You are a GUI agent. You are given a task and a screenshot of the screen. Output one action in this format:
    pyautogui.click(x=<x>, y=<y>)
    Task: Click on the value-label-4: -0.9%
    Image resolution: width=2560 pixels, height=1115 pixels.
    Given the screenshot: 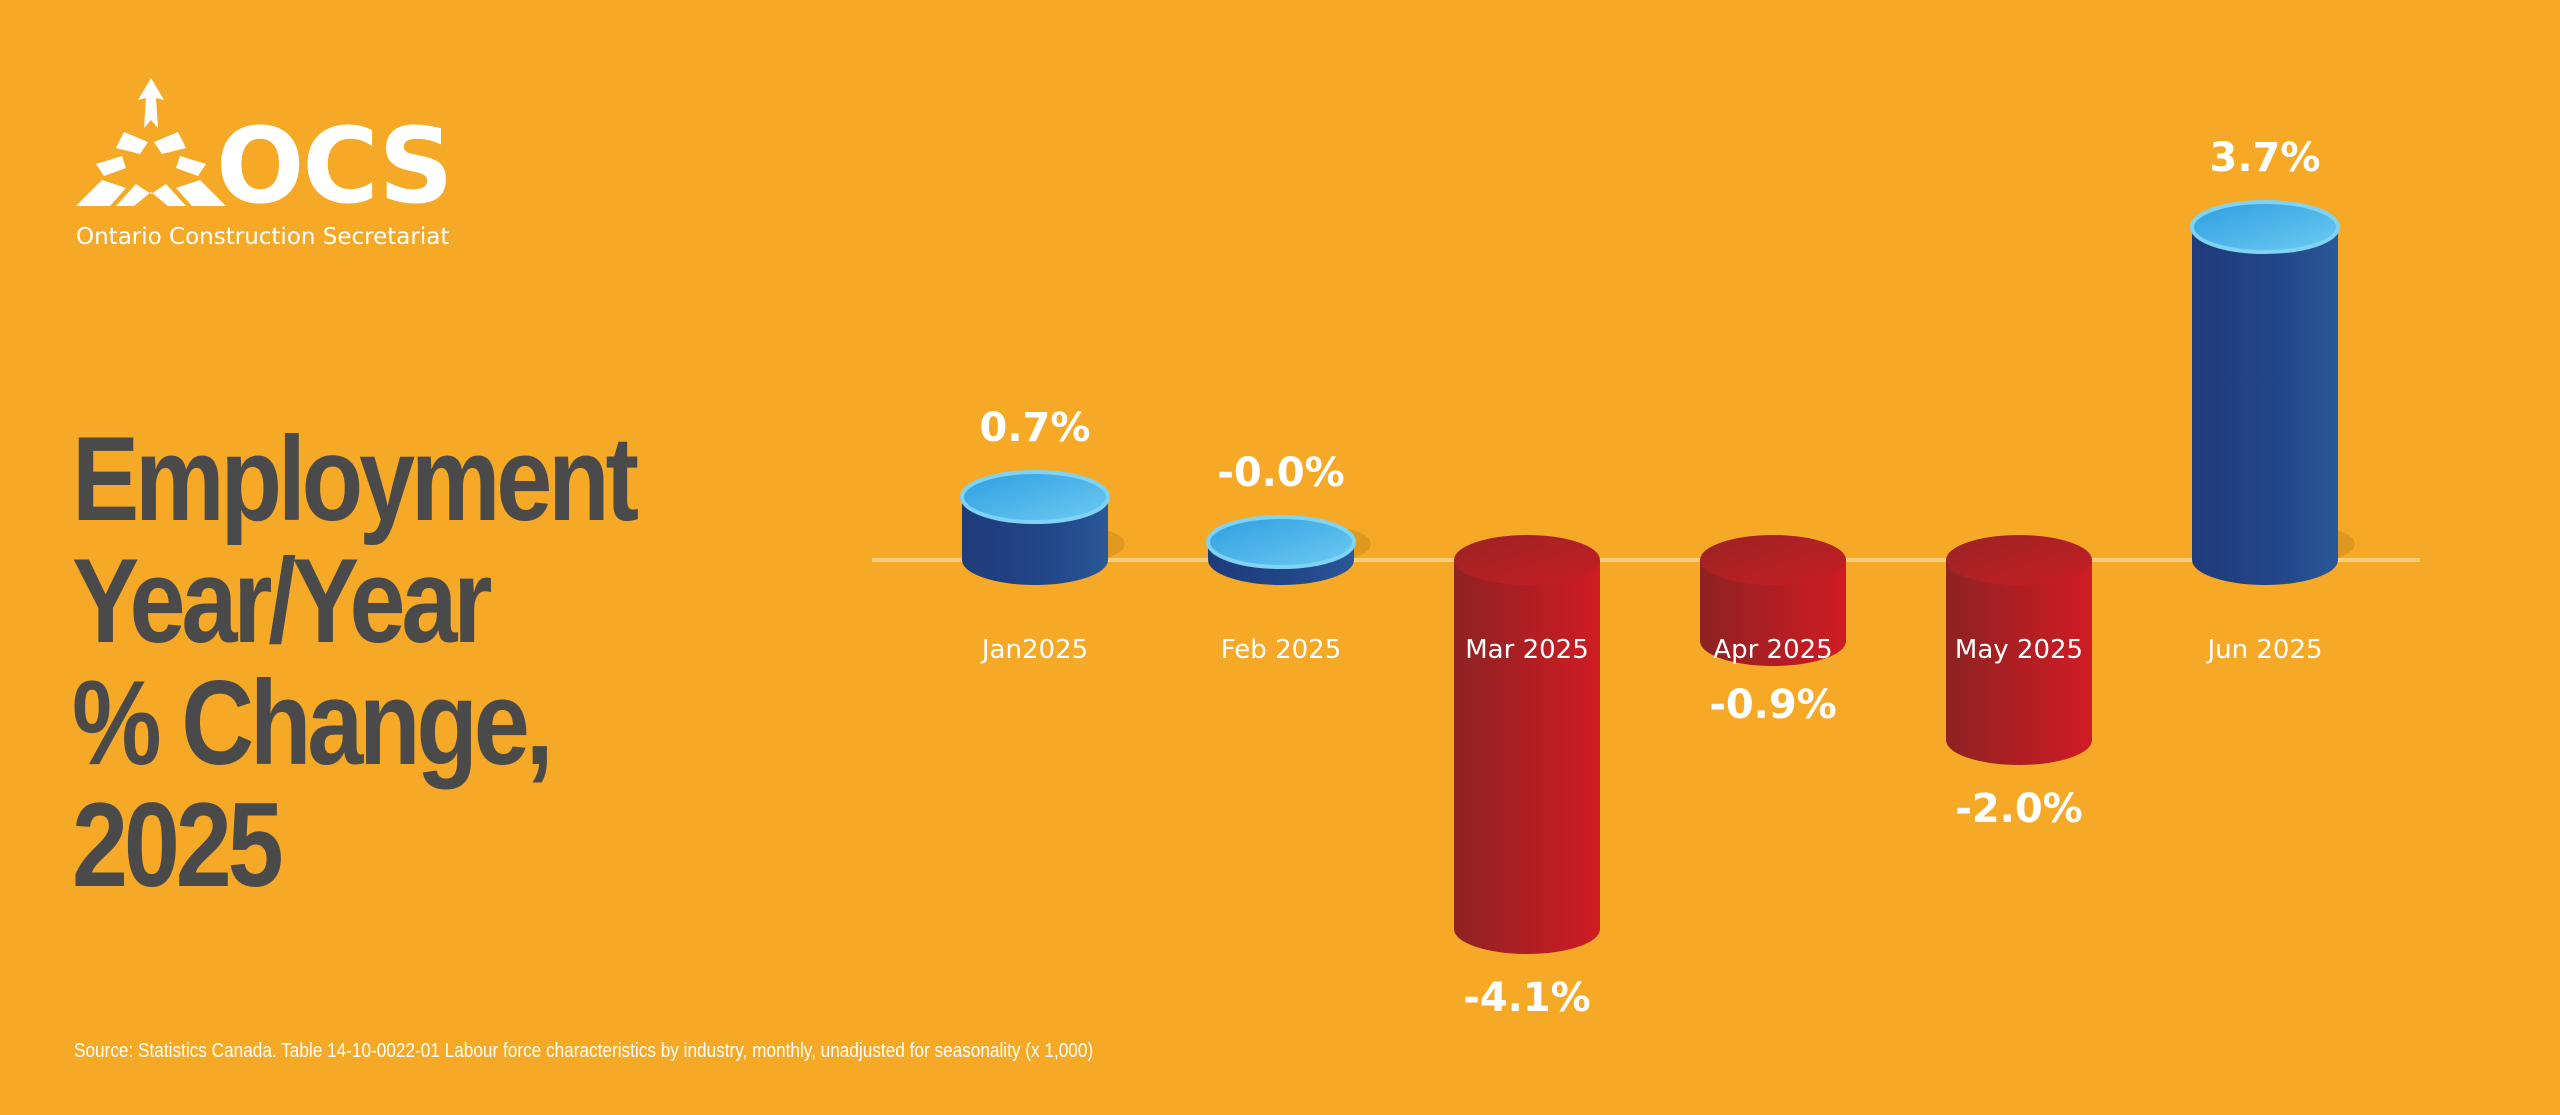 What is the action you would take?
    pyautogui.click(x=1773, y=705)
    